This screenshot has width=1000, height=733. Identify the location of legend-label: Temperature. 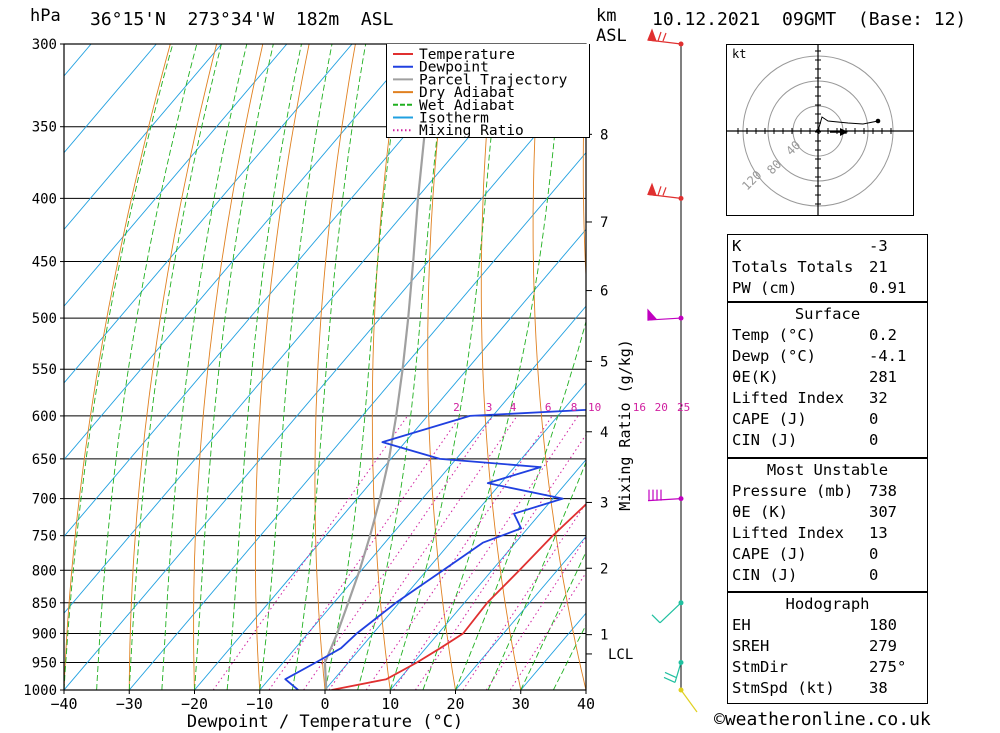
(467, 55).